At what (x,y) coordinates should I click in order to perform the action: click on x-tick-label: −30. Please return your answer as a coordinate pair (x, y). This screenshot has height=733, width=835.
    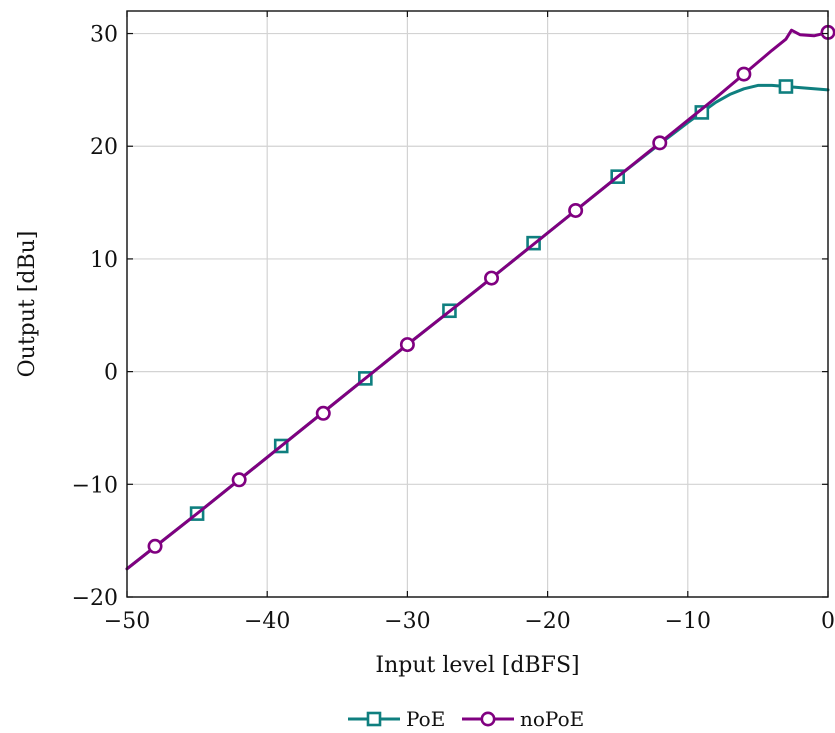
    Looking at the image, I should click on (407, 621).